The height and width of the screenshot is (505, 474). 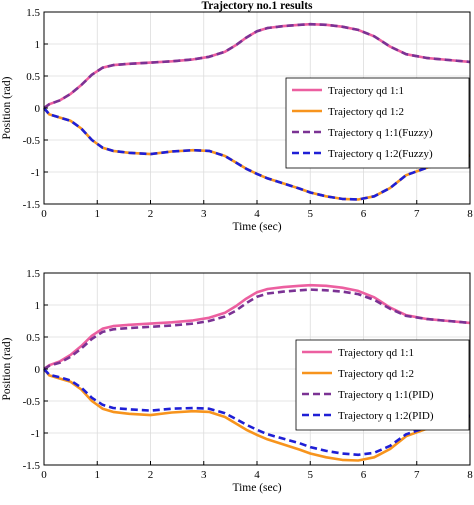 I want to click on chart-title: Trajectory no.1 results, so click(x=257, y=6).